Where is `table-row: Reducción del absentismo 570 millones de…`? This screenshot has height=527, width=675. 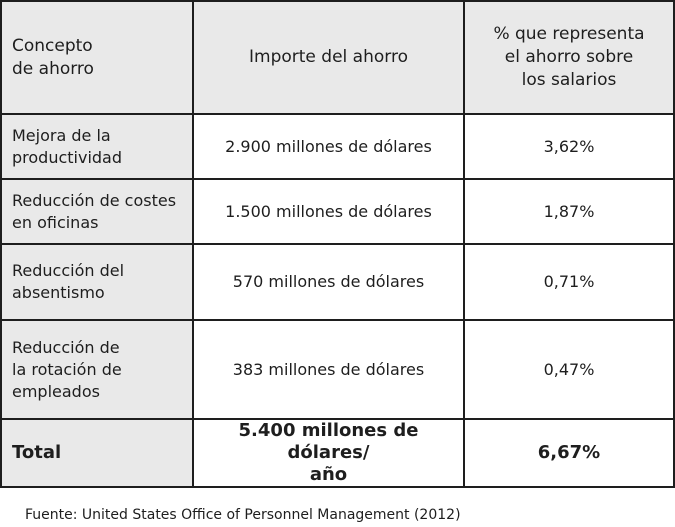
table-row: Reducción del absentismo 570 millones de… is located at coordinates (337, 282).